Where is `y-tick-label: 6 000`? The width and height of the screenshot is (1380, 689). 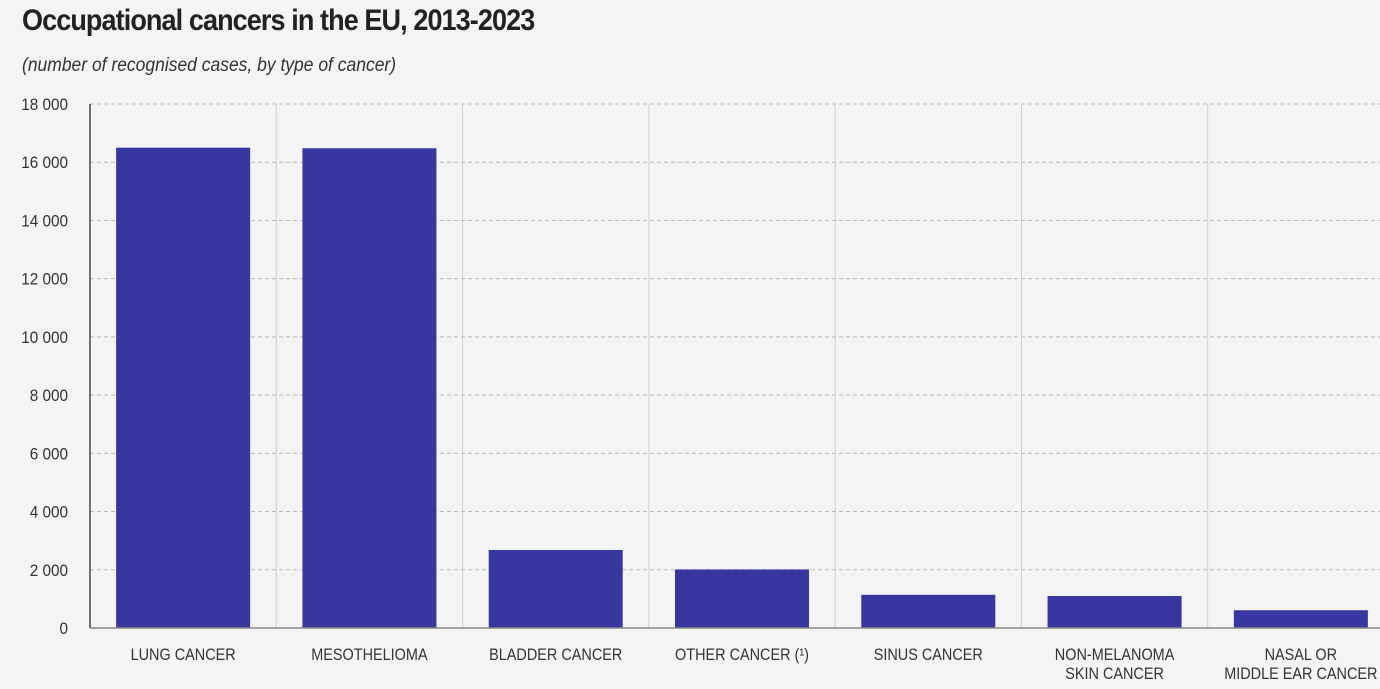
y-tick-label: 6 000 is located at coordinates (49, 454).